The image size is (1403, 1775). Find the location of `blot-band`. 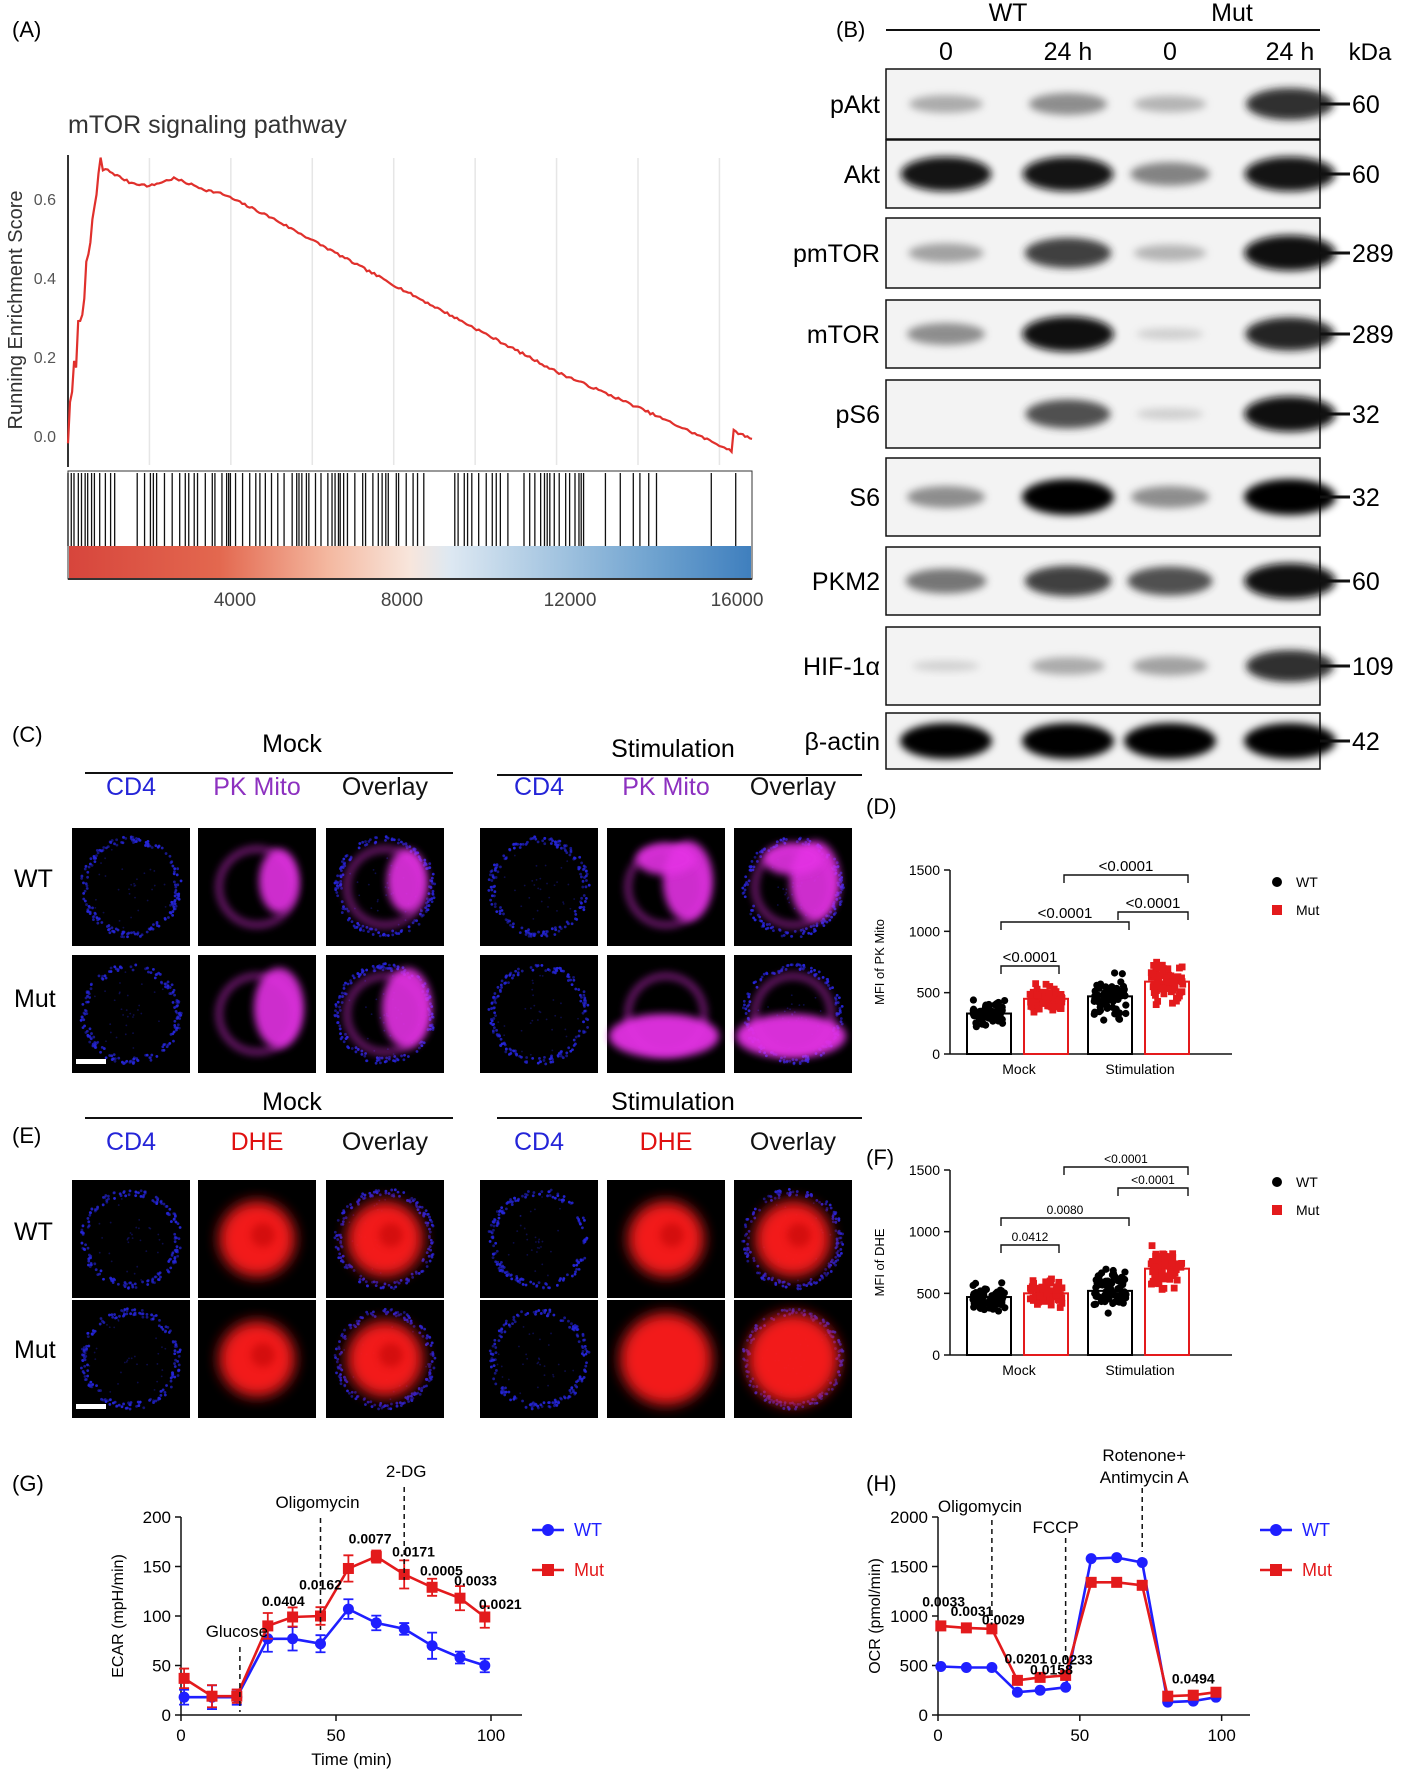

blot-band is located at coordinates (1170, 104).